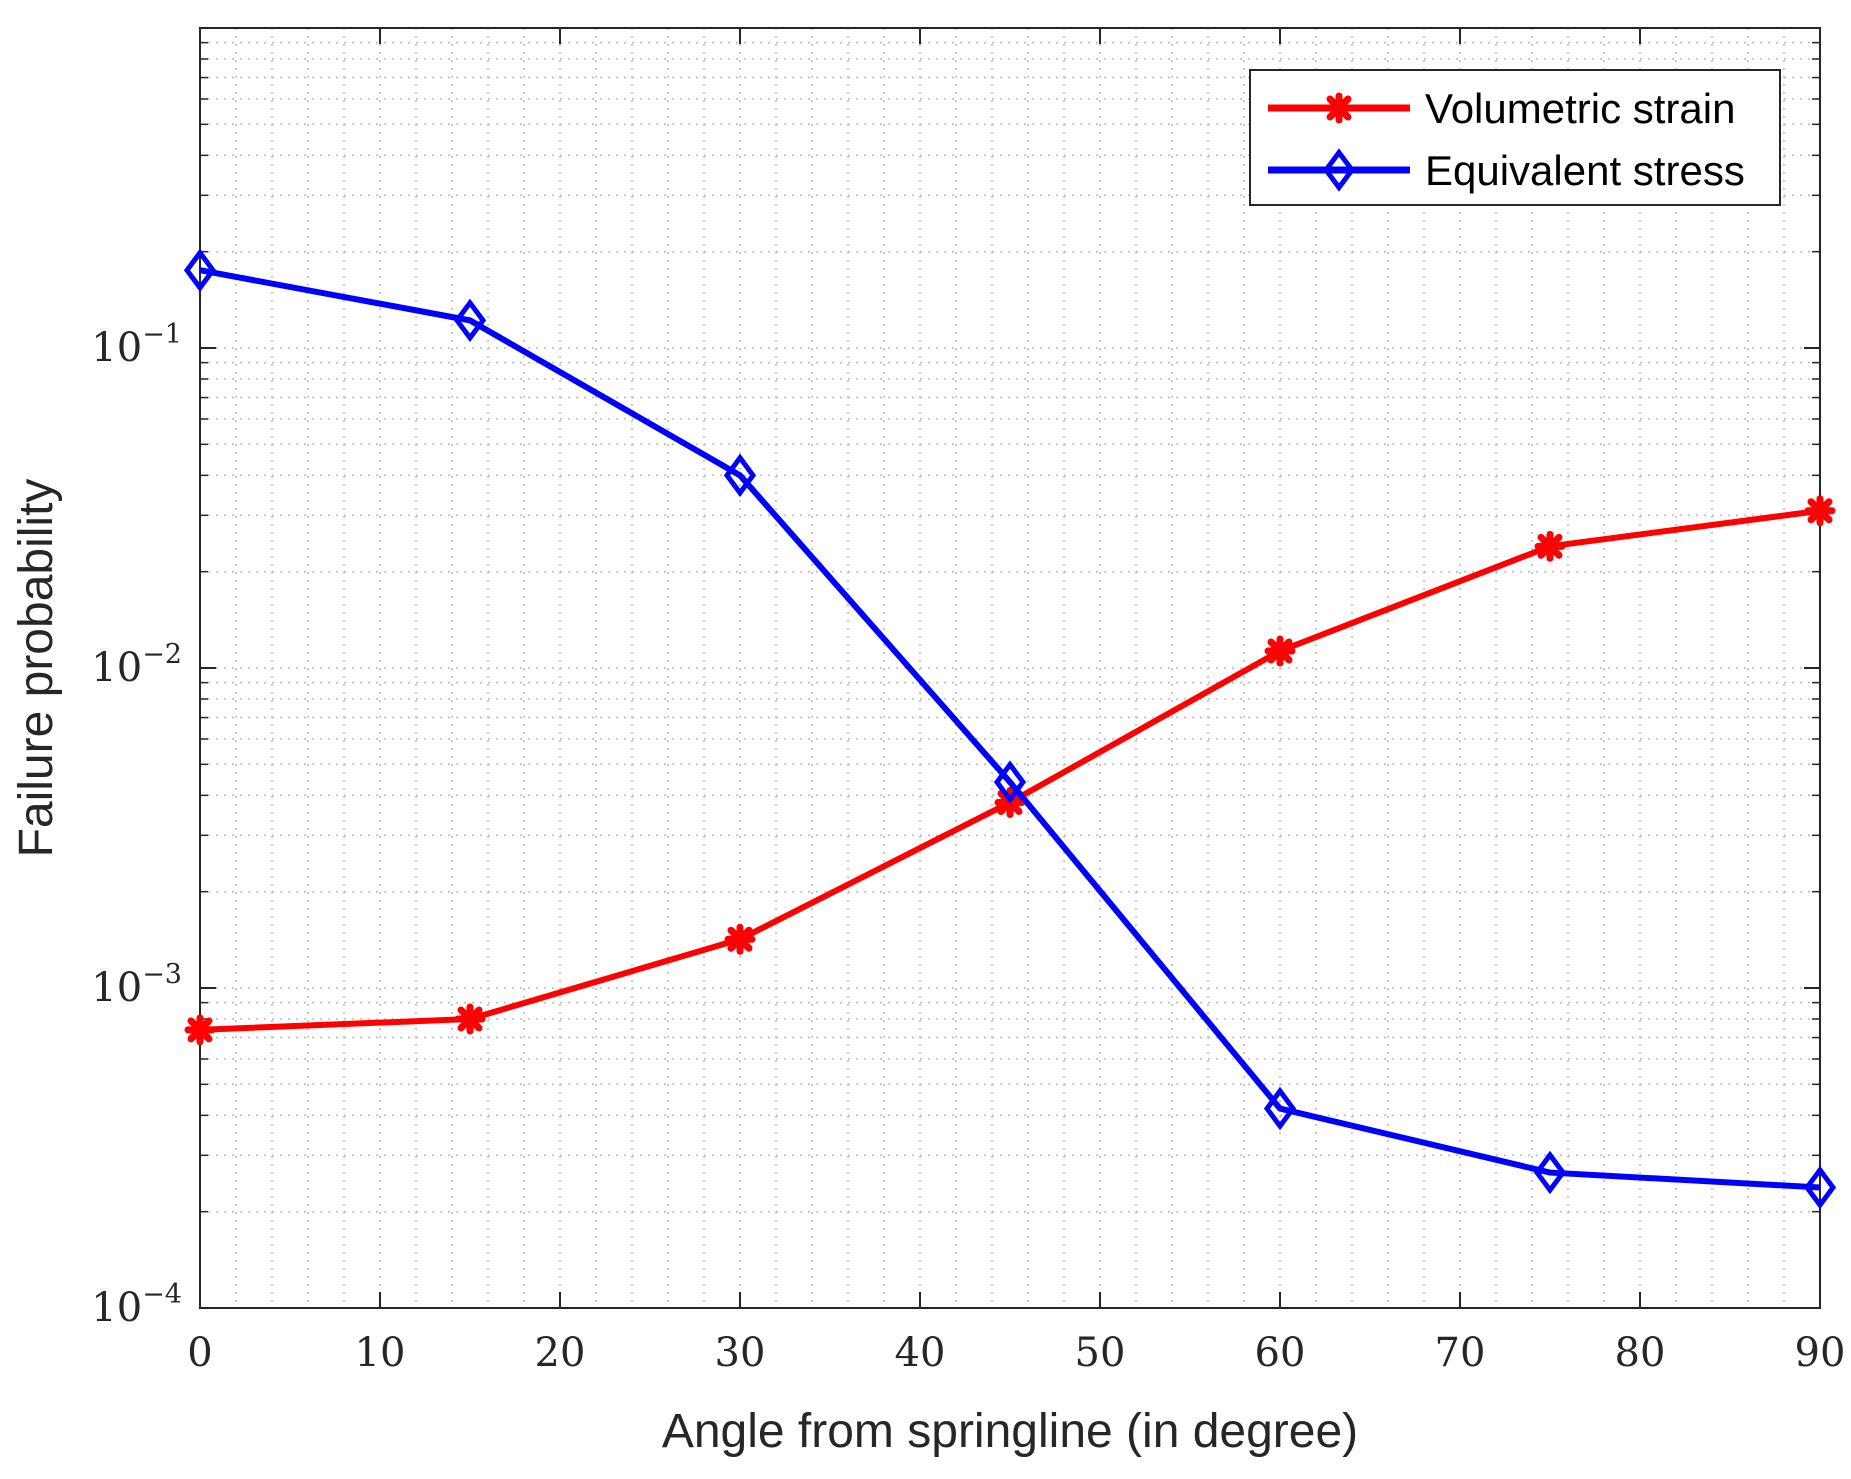 The height and width of the screenshot is (1479, 1851). I want to click on x-tick-label: 0, so click(199, 1353).